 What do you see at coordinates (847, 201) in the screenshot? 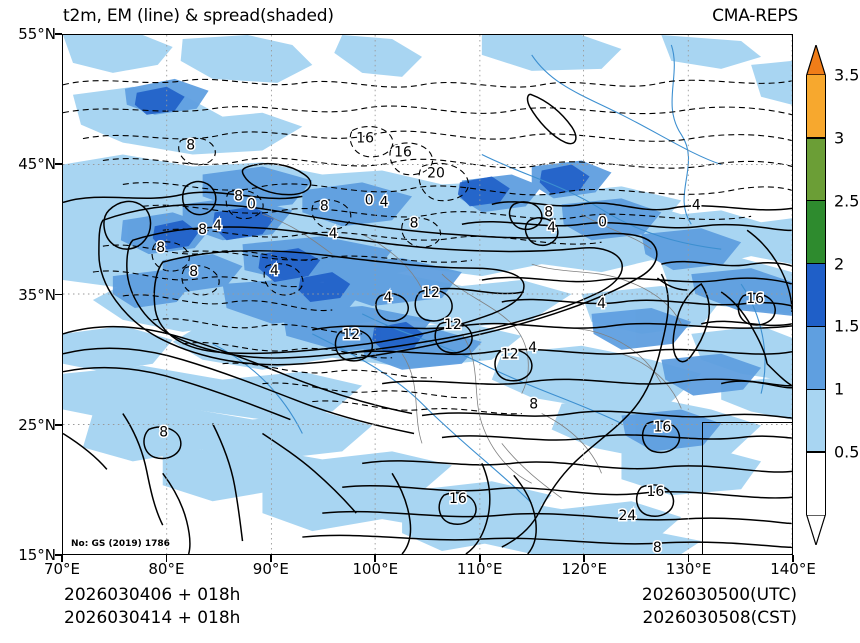
I see `colorbar-tick-label: 2.5` at bounding box center [847, 201].